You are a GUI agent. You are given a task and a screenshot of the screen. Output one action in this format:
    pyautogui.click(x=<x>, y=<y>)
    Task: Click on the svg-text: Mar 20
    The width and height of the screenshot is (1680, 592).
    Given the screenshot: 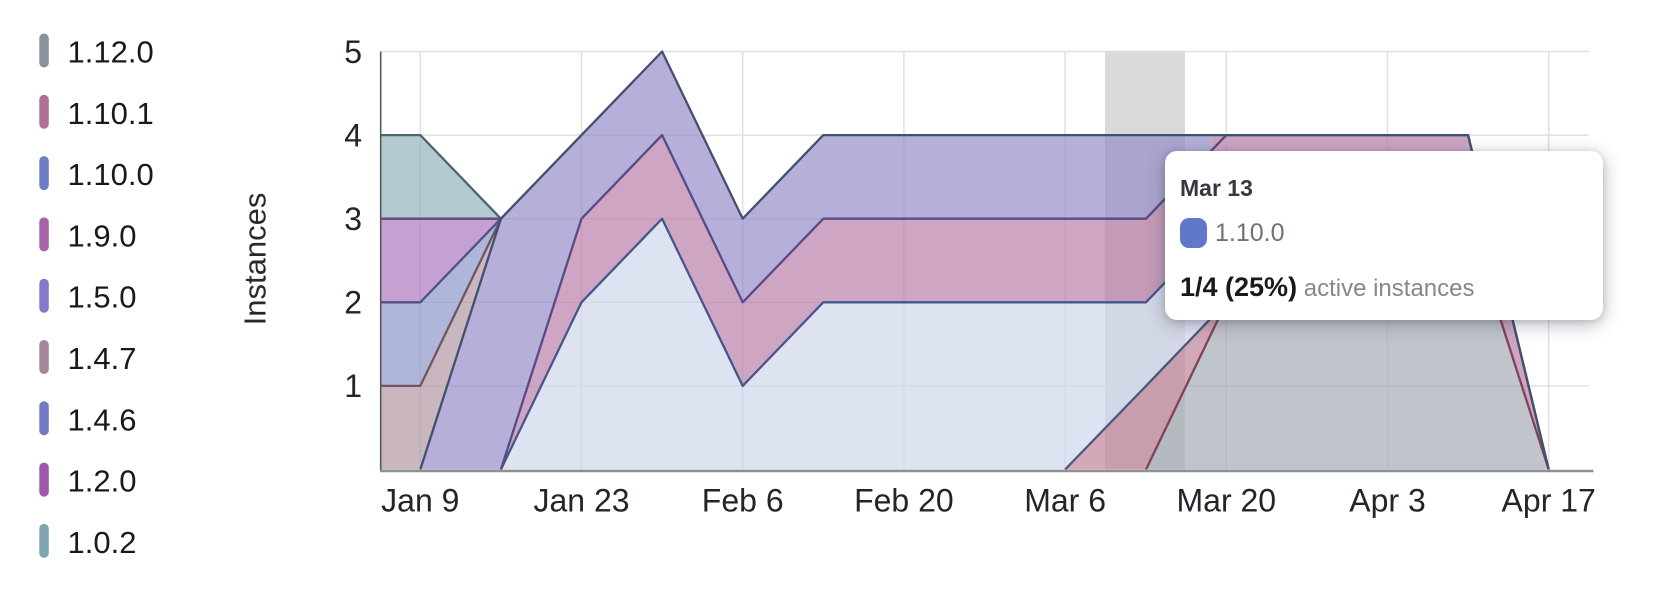 What is the action you would take?
    pyautogui.click(x=1227, y=501)
    